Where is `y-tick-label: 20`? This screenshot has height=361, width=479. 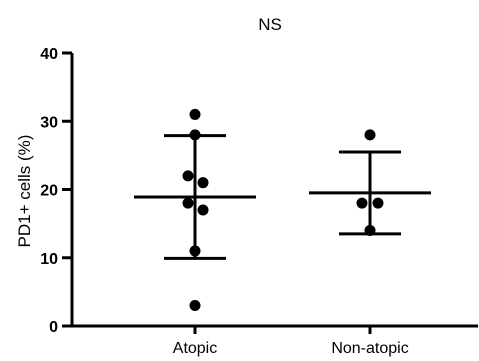
y-tick-label: 20 is located at coordinates (49, 191).